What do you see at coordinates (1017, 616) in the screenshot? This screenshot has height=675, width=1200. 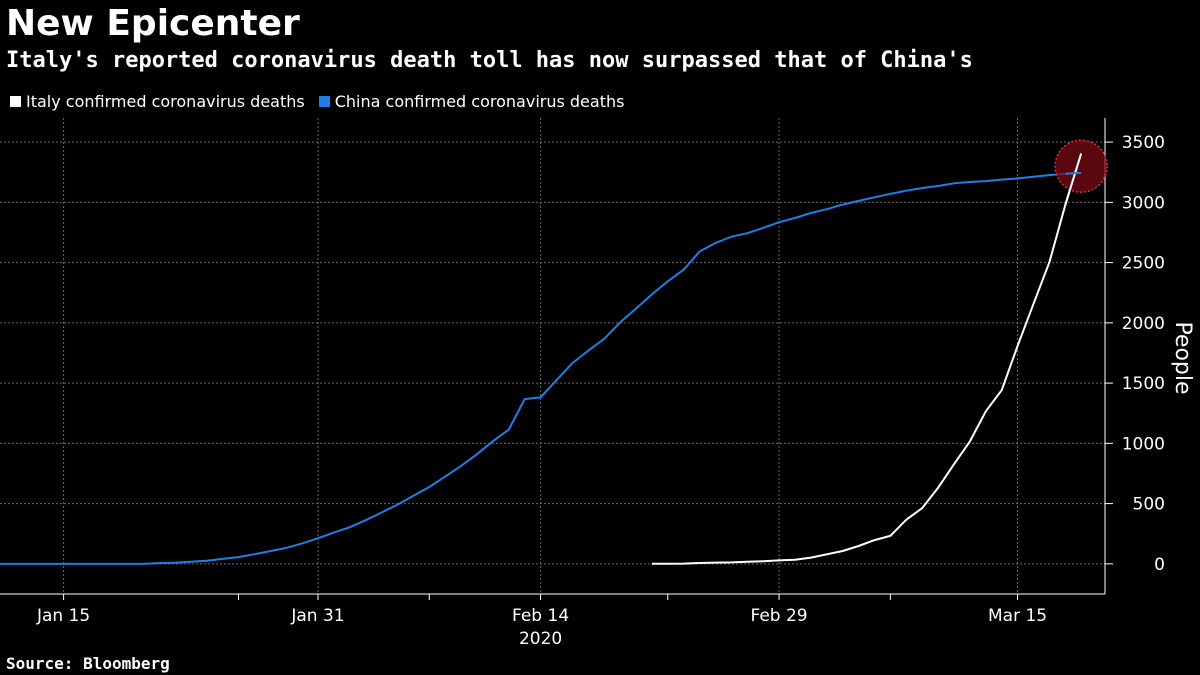 I see `x-tick-label: Mar 15` at bounding box center [1017, 616].